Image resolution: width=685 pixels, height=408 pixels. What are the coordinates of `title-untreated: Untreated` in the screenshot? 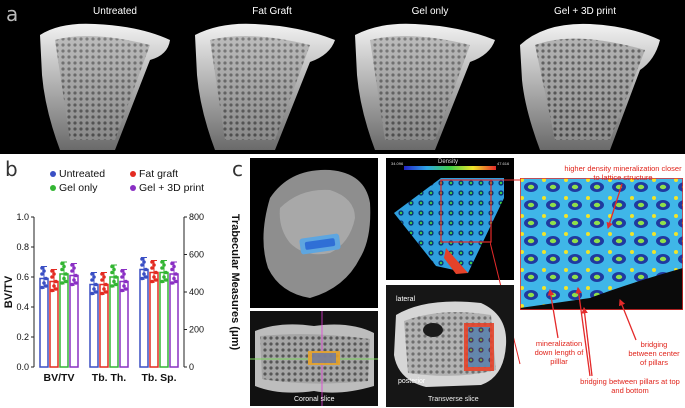 It's located at (115, 11).